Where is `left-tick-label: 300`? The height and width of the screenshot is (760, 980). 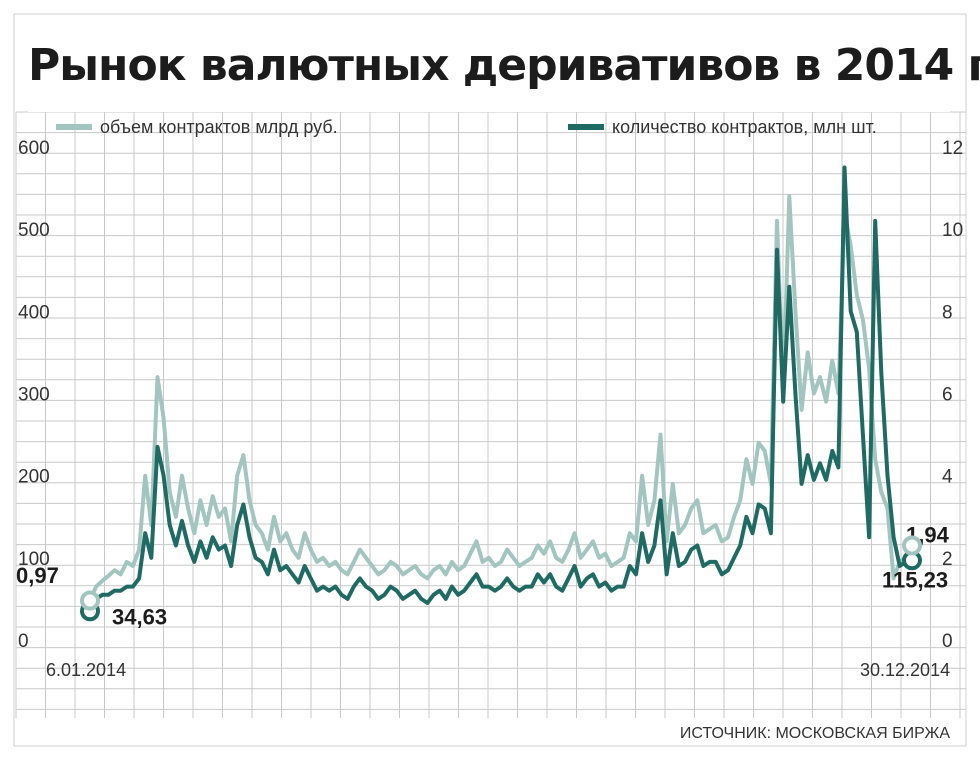 left-tick-label: 300 is located at coordinates (34, 395).